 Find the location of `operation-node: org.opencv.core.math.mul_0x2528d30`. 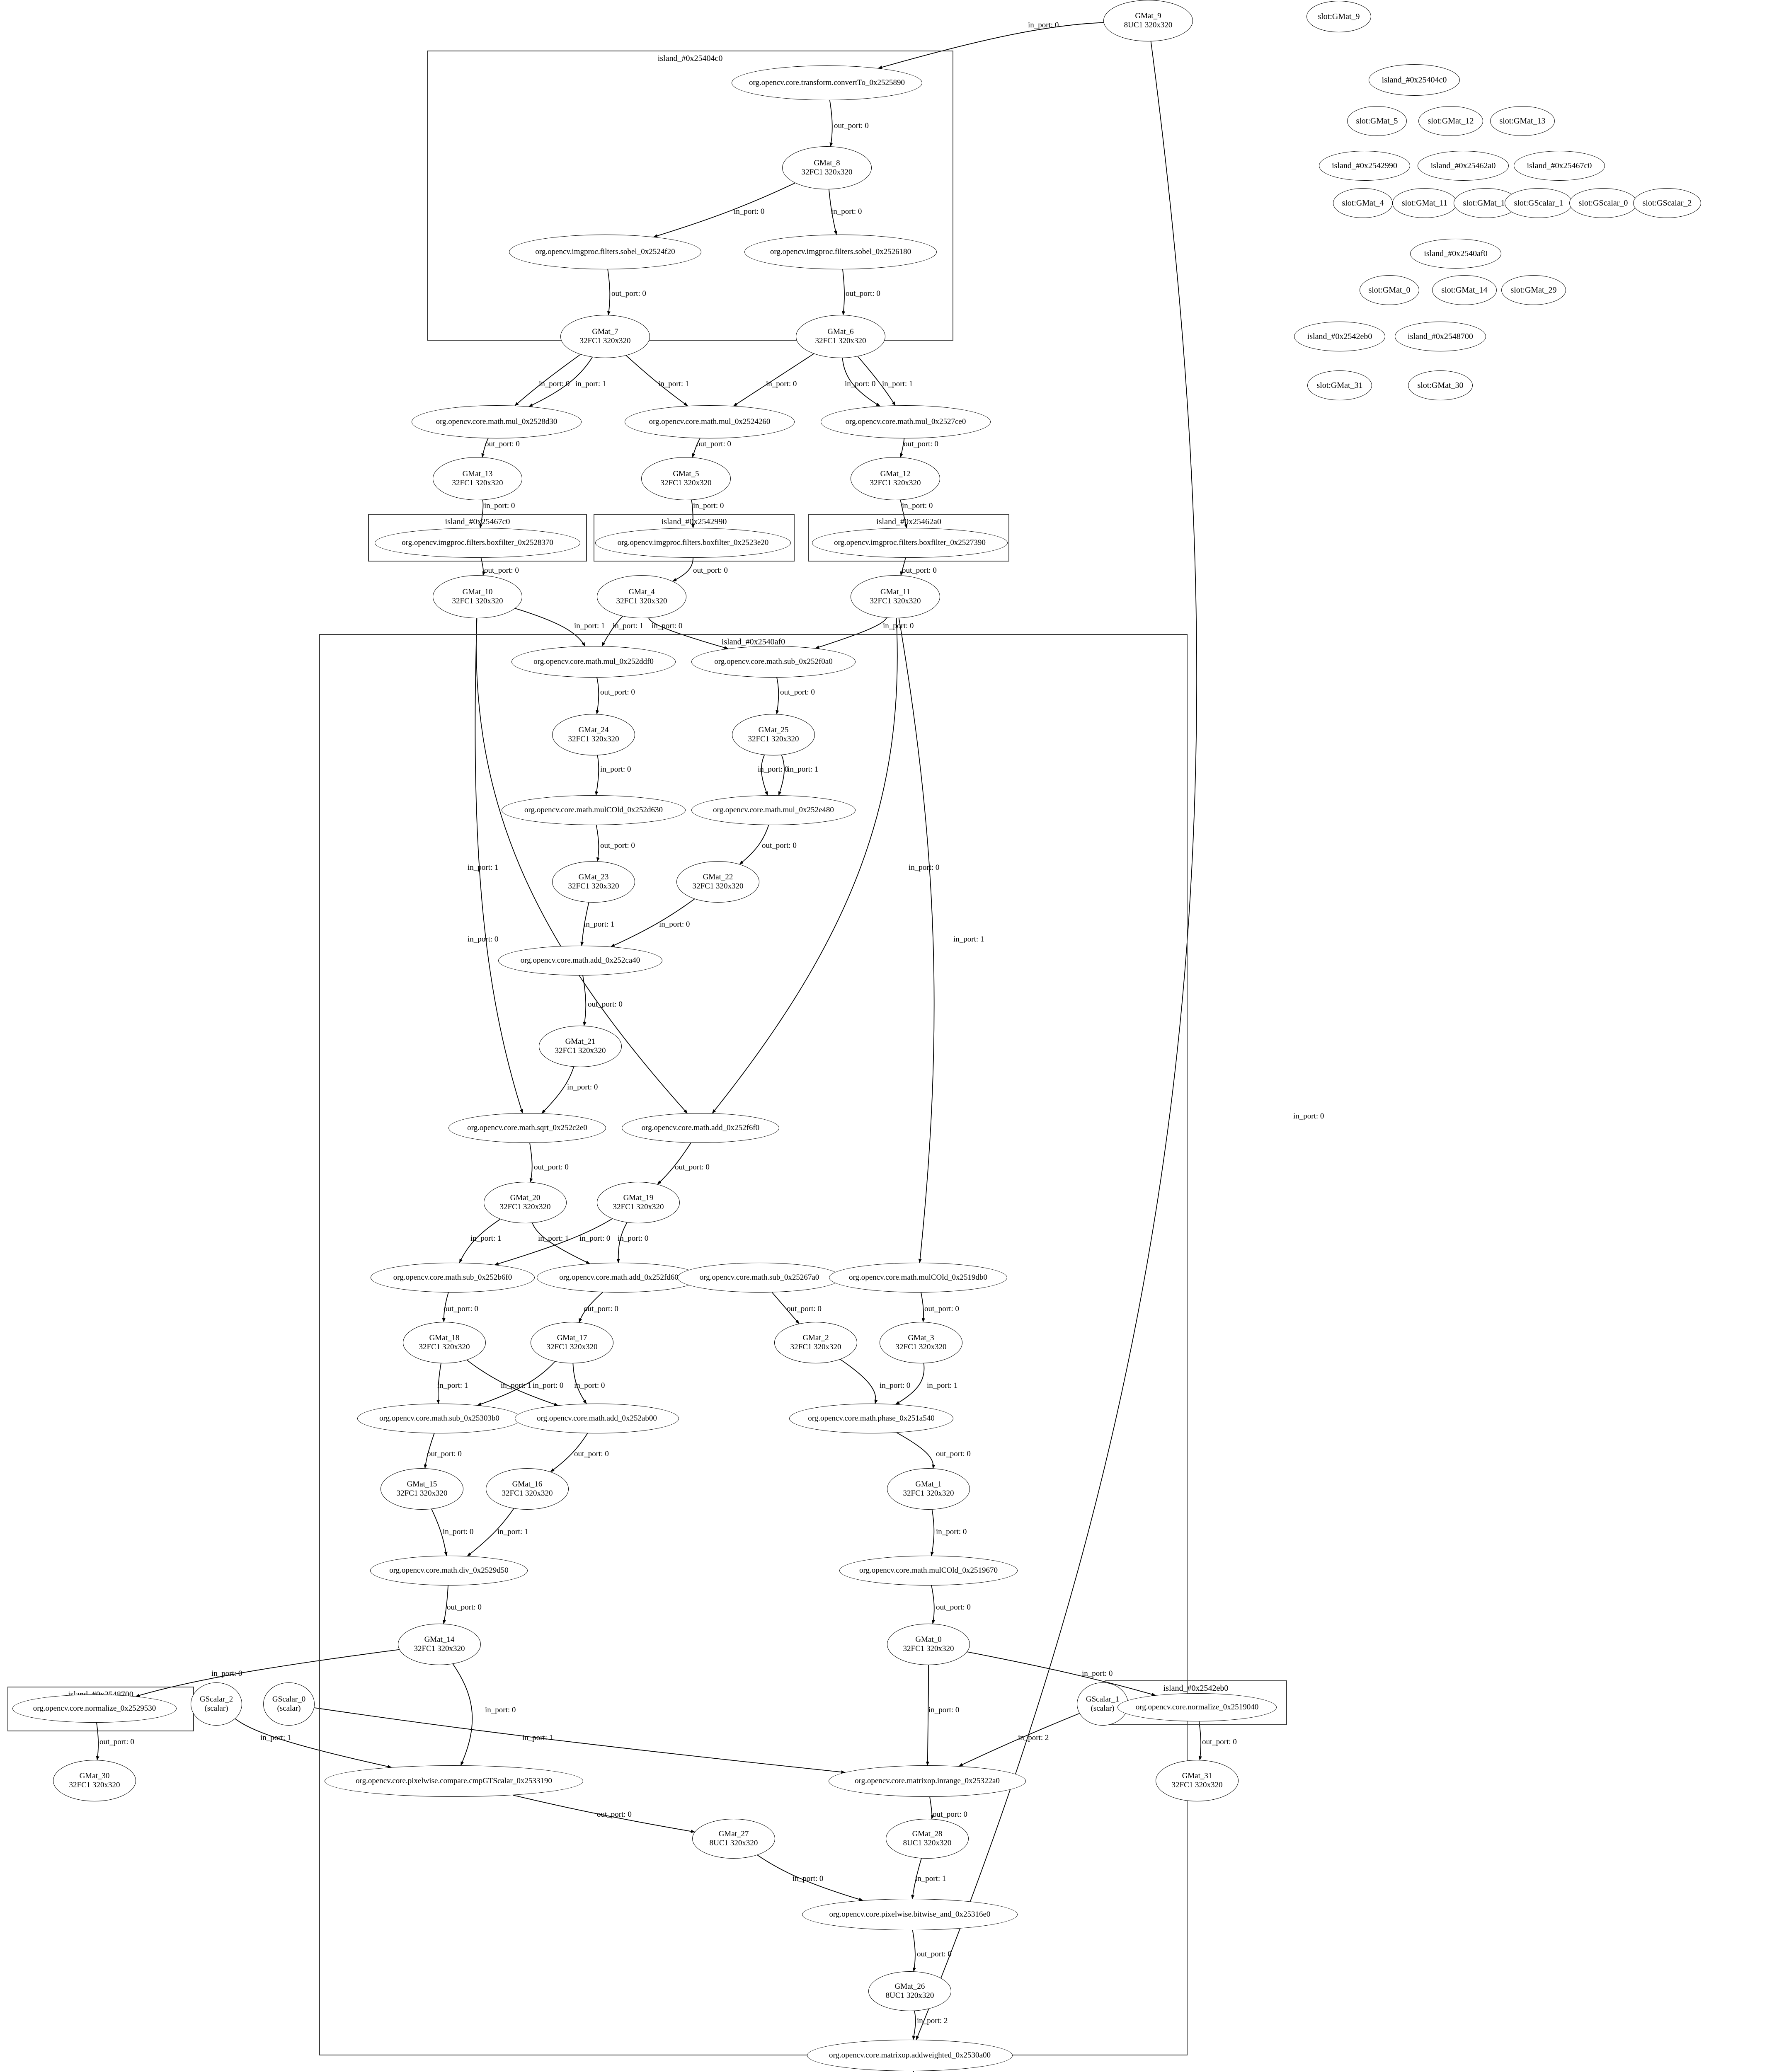

operation-node: org.opencv.core.math.mul_0x2528d30 is located at coordinates (497, 421).